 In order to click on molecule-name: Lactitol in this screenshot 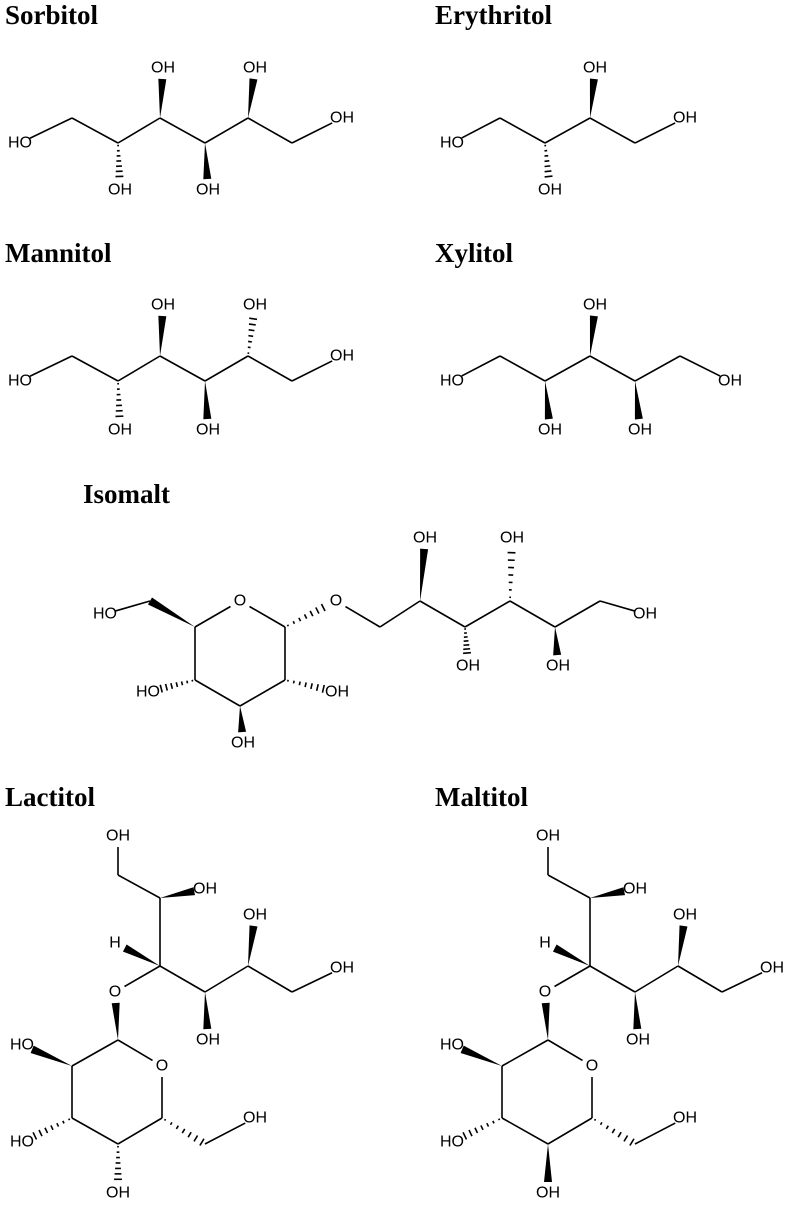, I will do `click(50, 797)`.